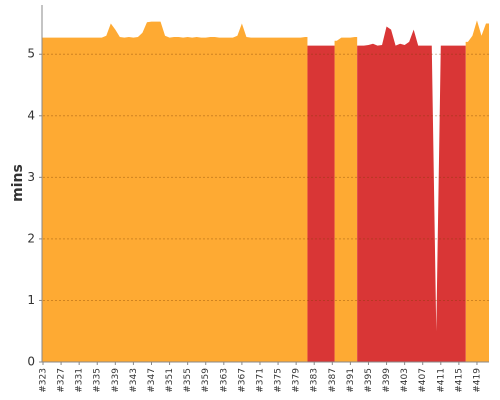 This screenshot has height=400, width=500. What do you see at coordinates (351, 380) in the screenshot?
I see `x-tick-label: #391` at bounding box center [351, 380].